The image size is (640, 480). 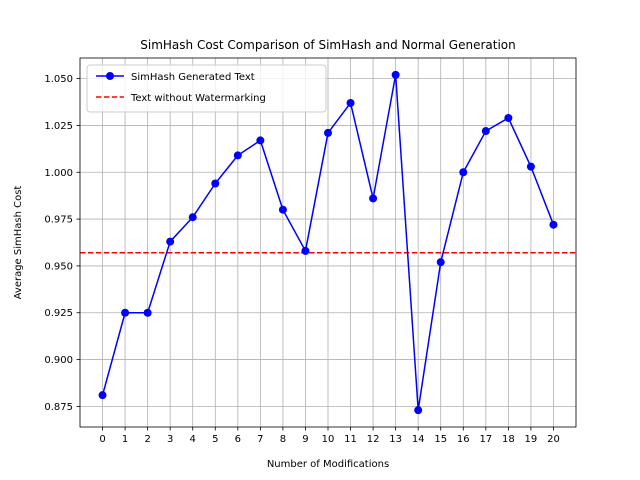 I want to click on y-tick-label: 0.875, so click(x=58, y=407).